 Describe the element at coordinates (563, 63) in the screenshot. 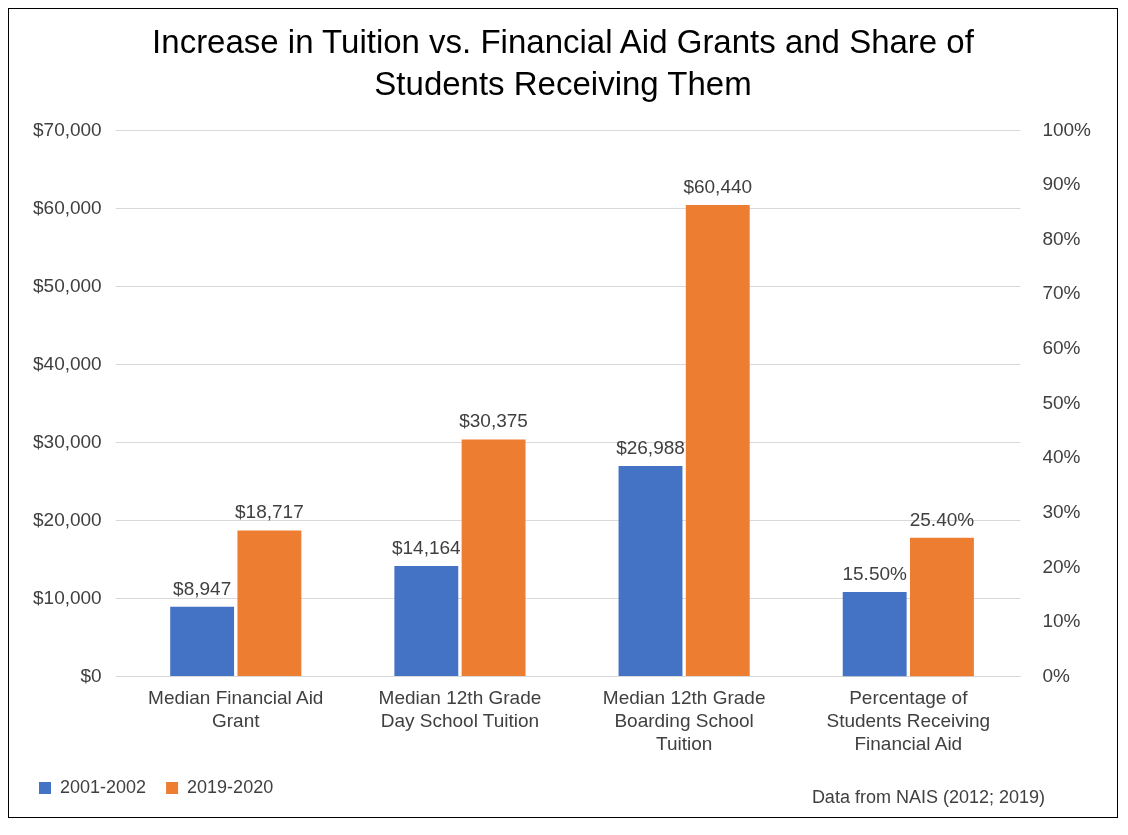

I see `chart-title: Increase in Tuition vs. Financial Aid Grants and Share of Students Receiving Them` at that location.